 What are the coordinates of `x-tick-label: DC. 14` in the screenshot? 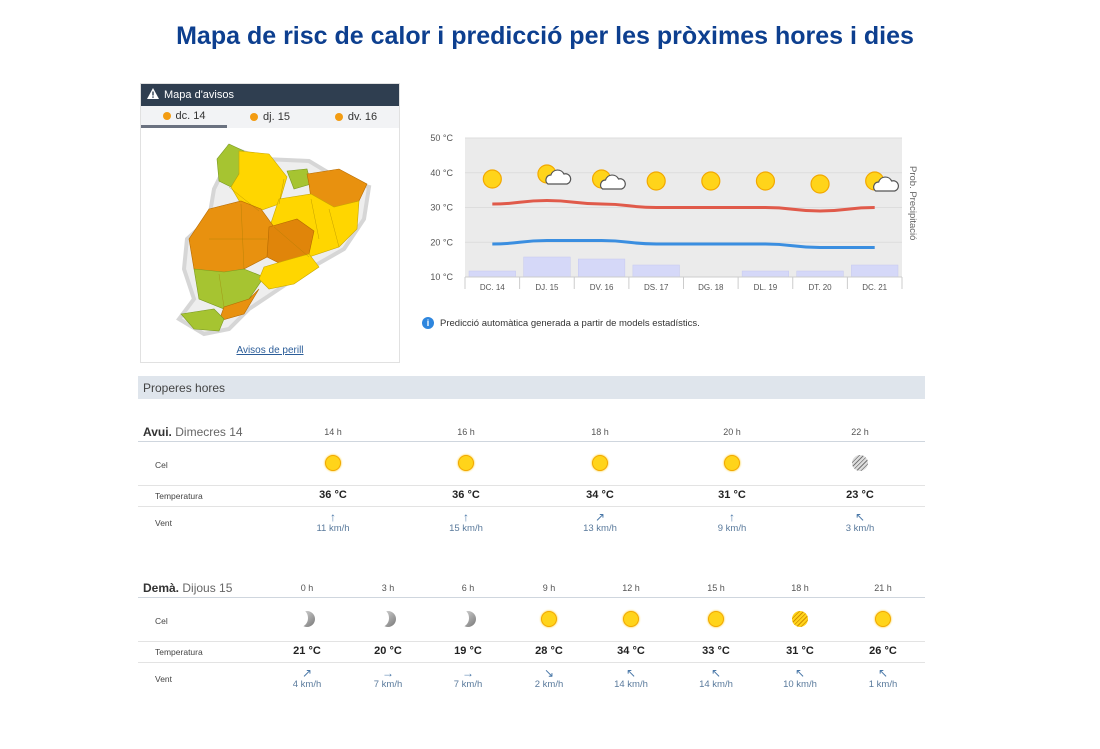 It's located at (492, 287).